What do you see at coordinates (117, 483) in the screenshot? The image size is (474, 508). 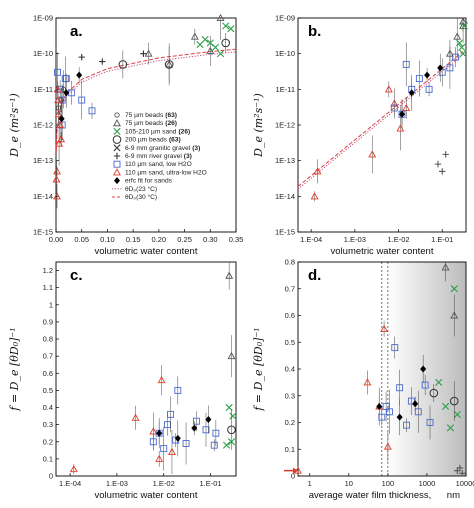 I see `x-tick-label: 1.E-03` at bounding box center [117, 483].